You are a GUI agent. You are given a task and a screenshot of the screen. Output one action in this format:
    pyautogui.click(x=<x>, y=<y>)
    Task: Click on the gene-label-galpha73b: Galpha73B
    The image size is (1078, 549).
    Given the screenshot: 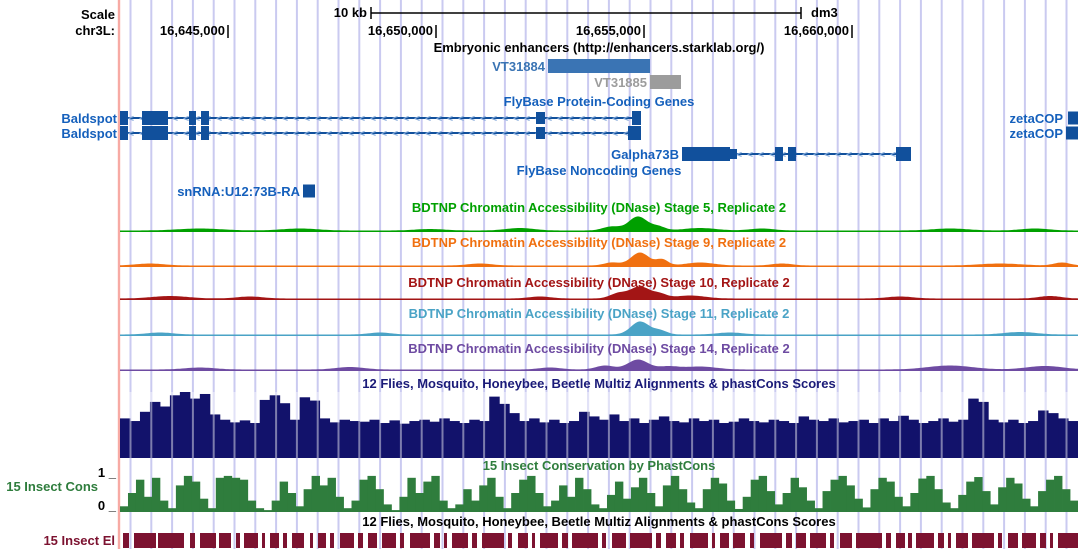 What is the action you would take?
    pyautogui.click(x=645, y=154)
    